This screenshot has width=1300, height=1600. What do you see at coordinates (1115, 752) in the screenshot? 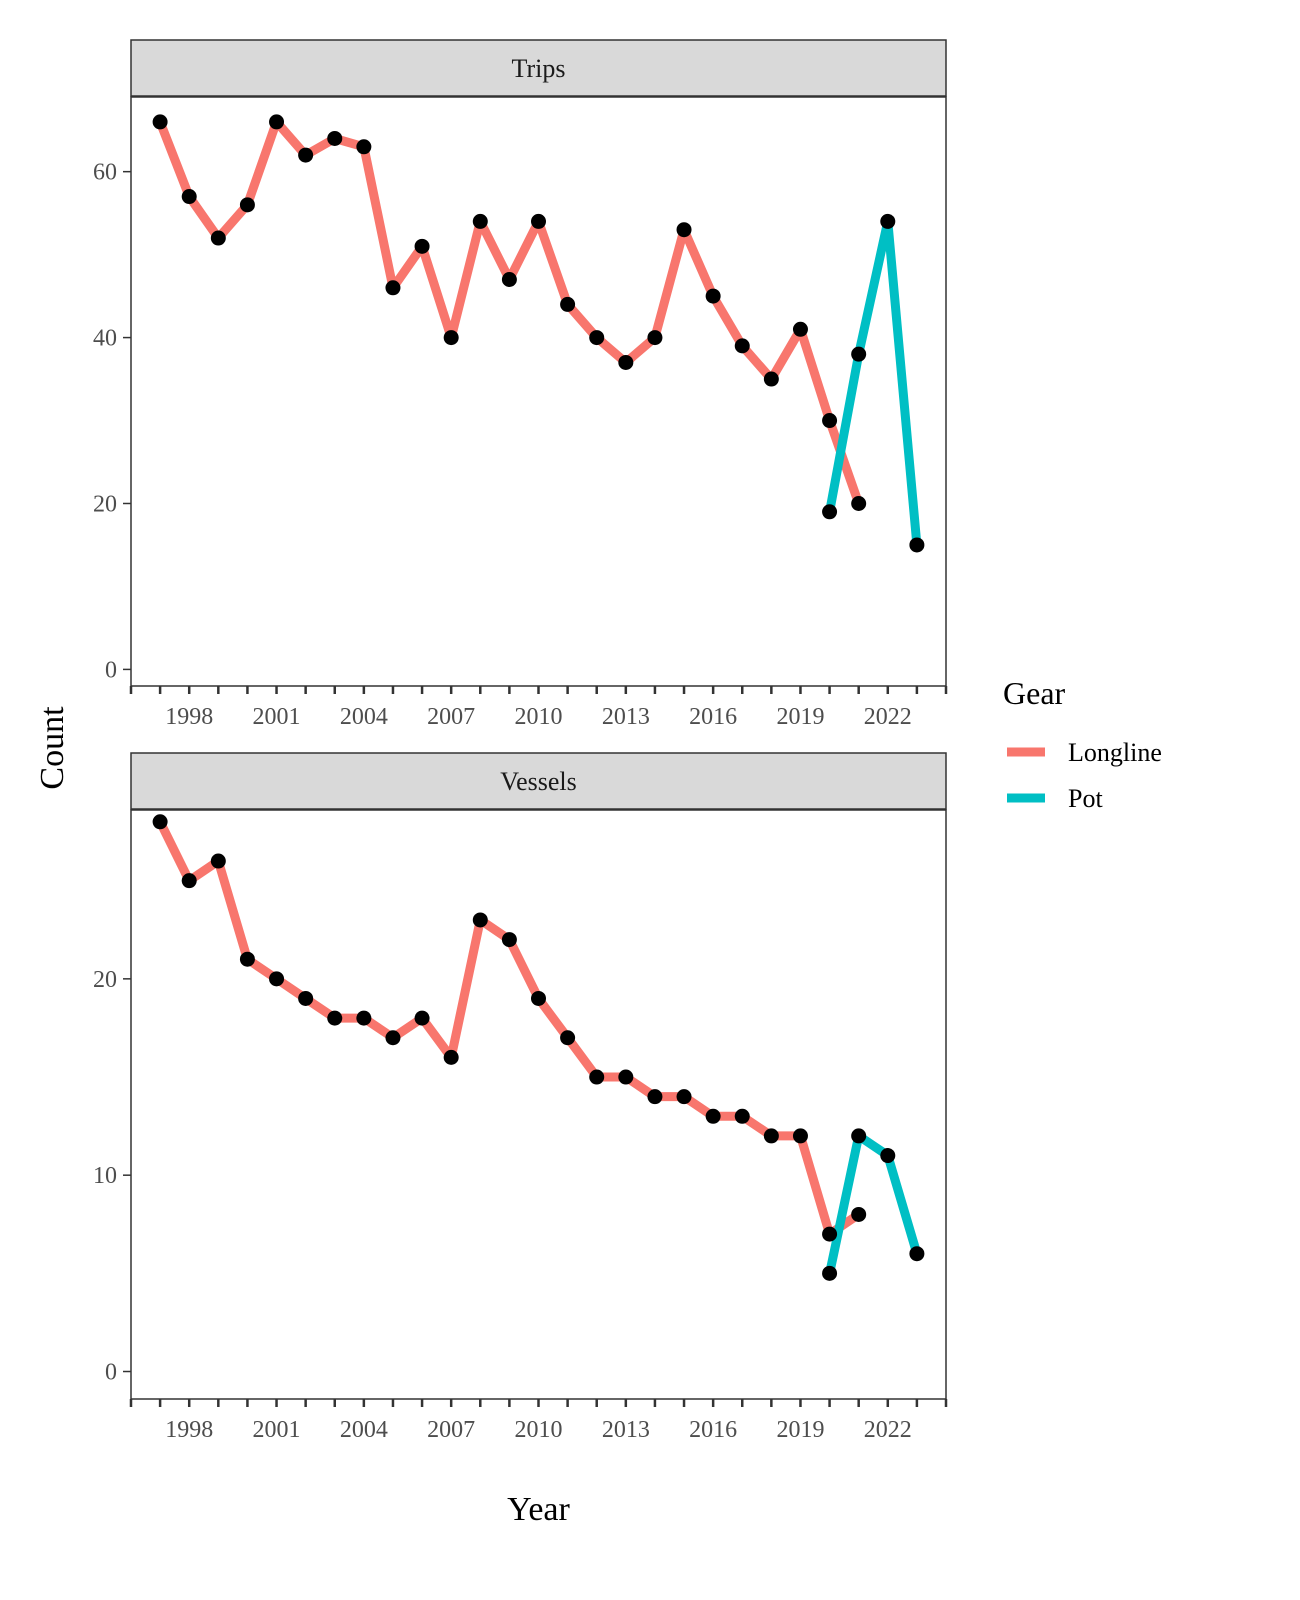
I see `legend-label-longline: Longline` at bounding box center [1115, 752].